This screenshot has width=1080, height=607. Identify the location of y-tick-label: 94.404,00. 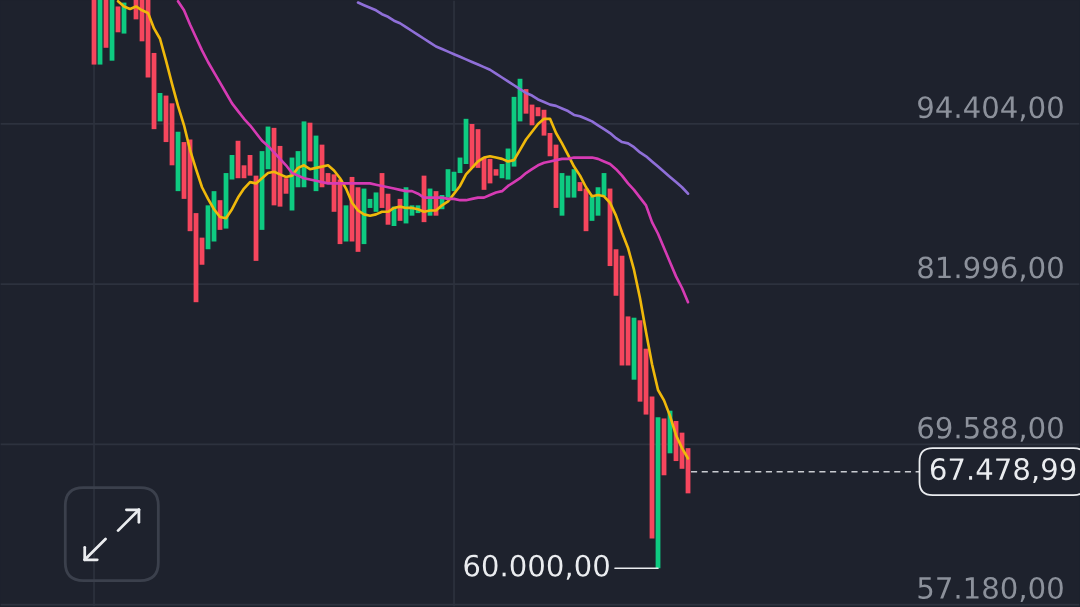
(990, 109).